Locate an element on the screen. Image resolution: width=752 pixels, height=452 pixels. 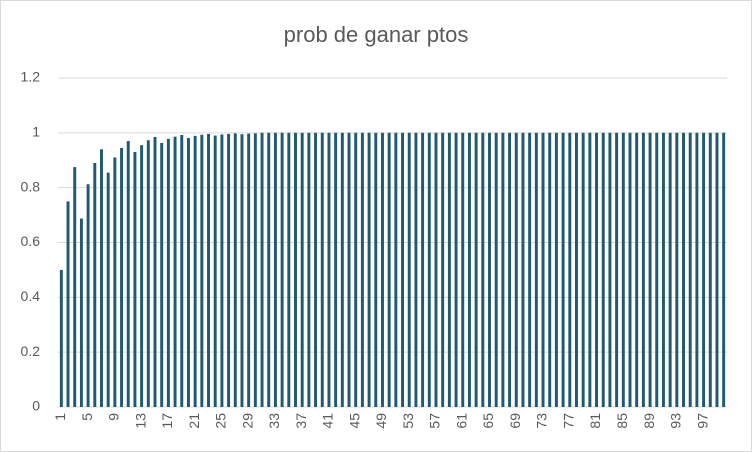
chart-title: prob de ganar ptos is located at coordinates (376, 34).